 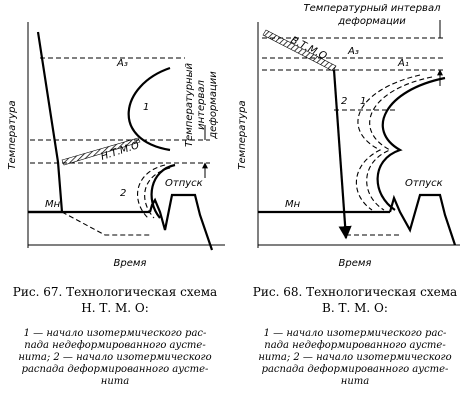 I want to click on curve-1-lower, so click(x=163, y=191).